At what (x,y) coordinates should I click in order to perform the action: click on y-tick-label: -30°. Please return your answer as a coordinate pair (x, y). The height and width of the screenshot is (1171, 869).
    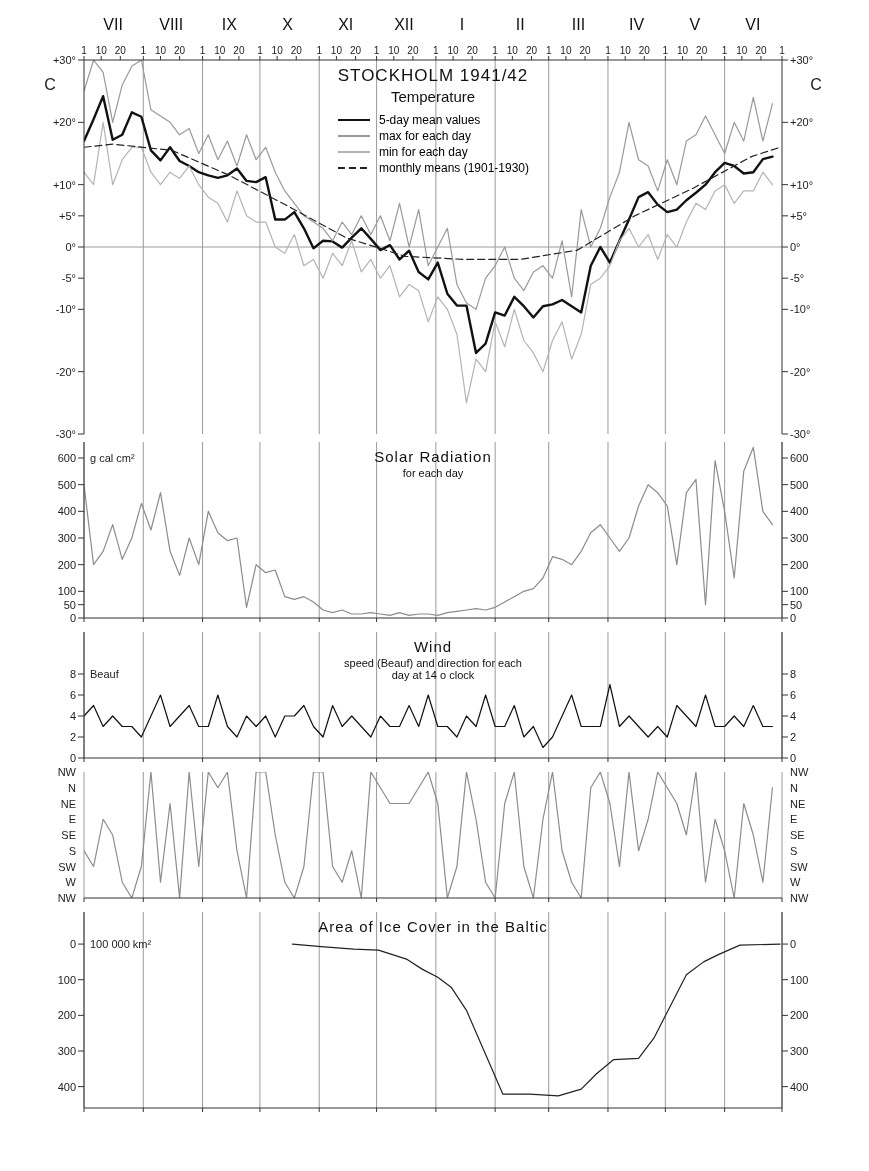
    Looking at the image, I should click on (65, 433).